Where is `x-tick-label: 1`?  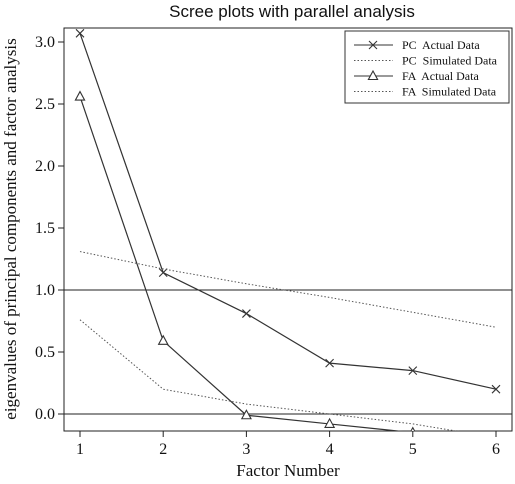 x-tick-label: 1 is located at coordinates (80, 449).